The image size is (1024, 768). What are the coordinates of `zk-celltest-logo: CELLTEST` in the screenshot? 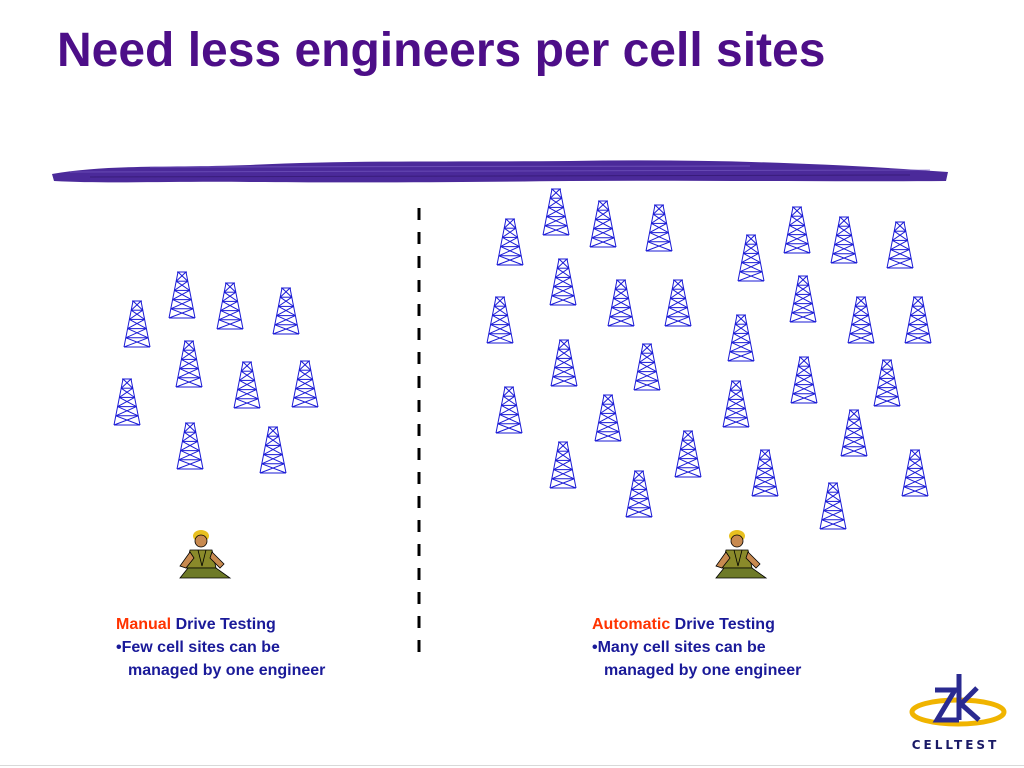 It's located at (955, 713).